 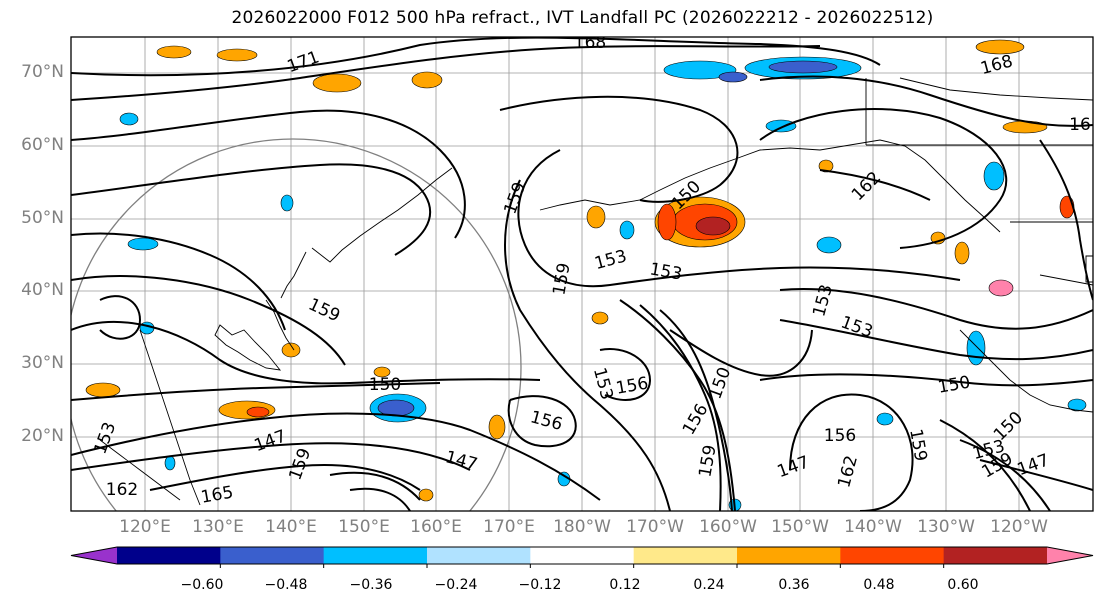 What do you see at coordinates (1080, 125) in the screenshot?
I see `contour-label: 16` at bounding box center [1080, 125].